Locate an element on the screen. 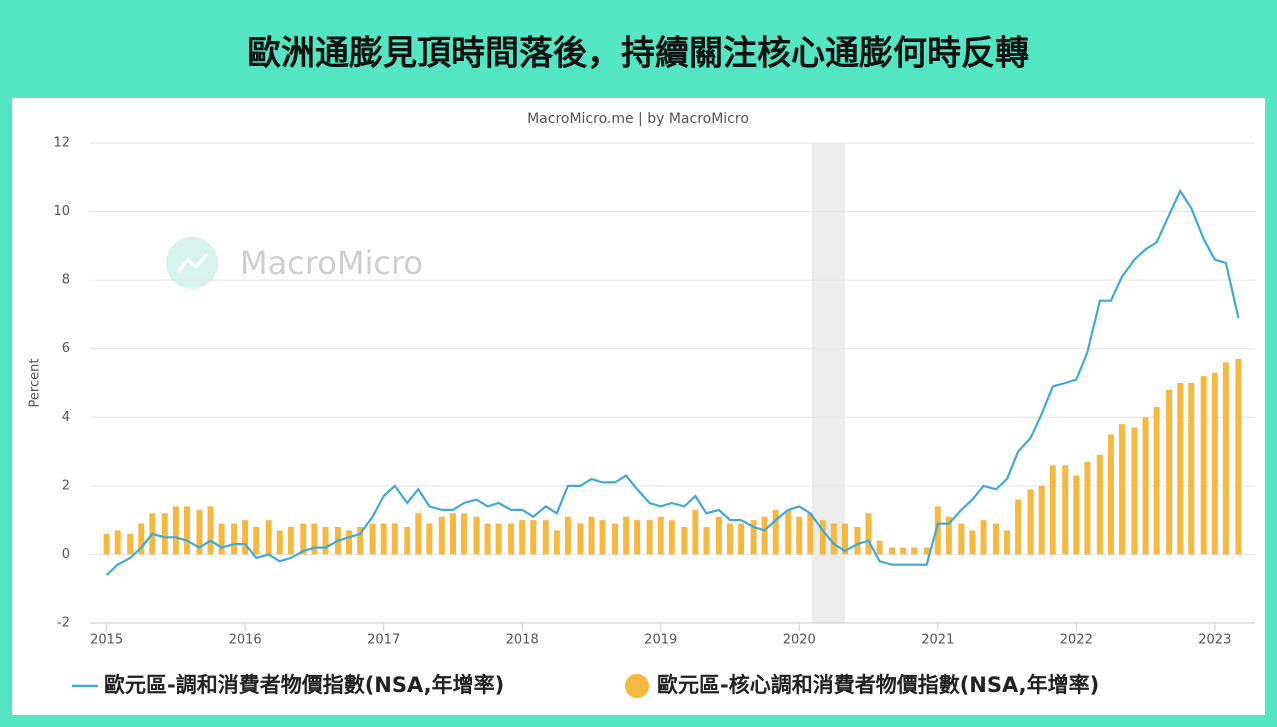 This screenshot has height=727, width=1277. y-tick-label: 10 is located at coordinates (61, 211).